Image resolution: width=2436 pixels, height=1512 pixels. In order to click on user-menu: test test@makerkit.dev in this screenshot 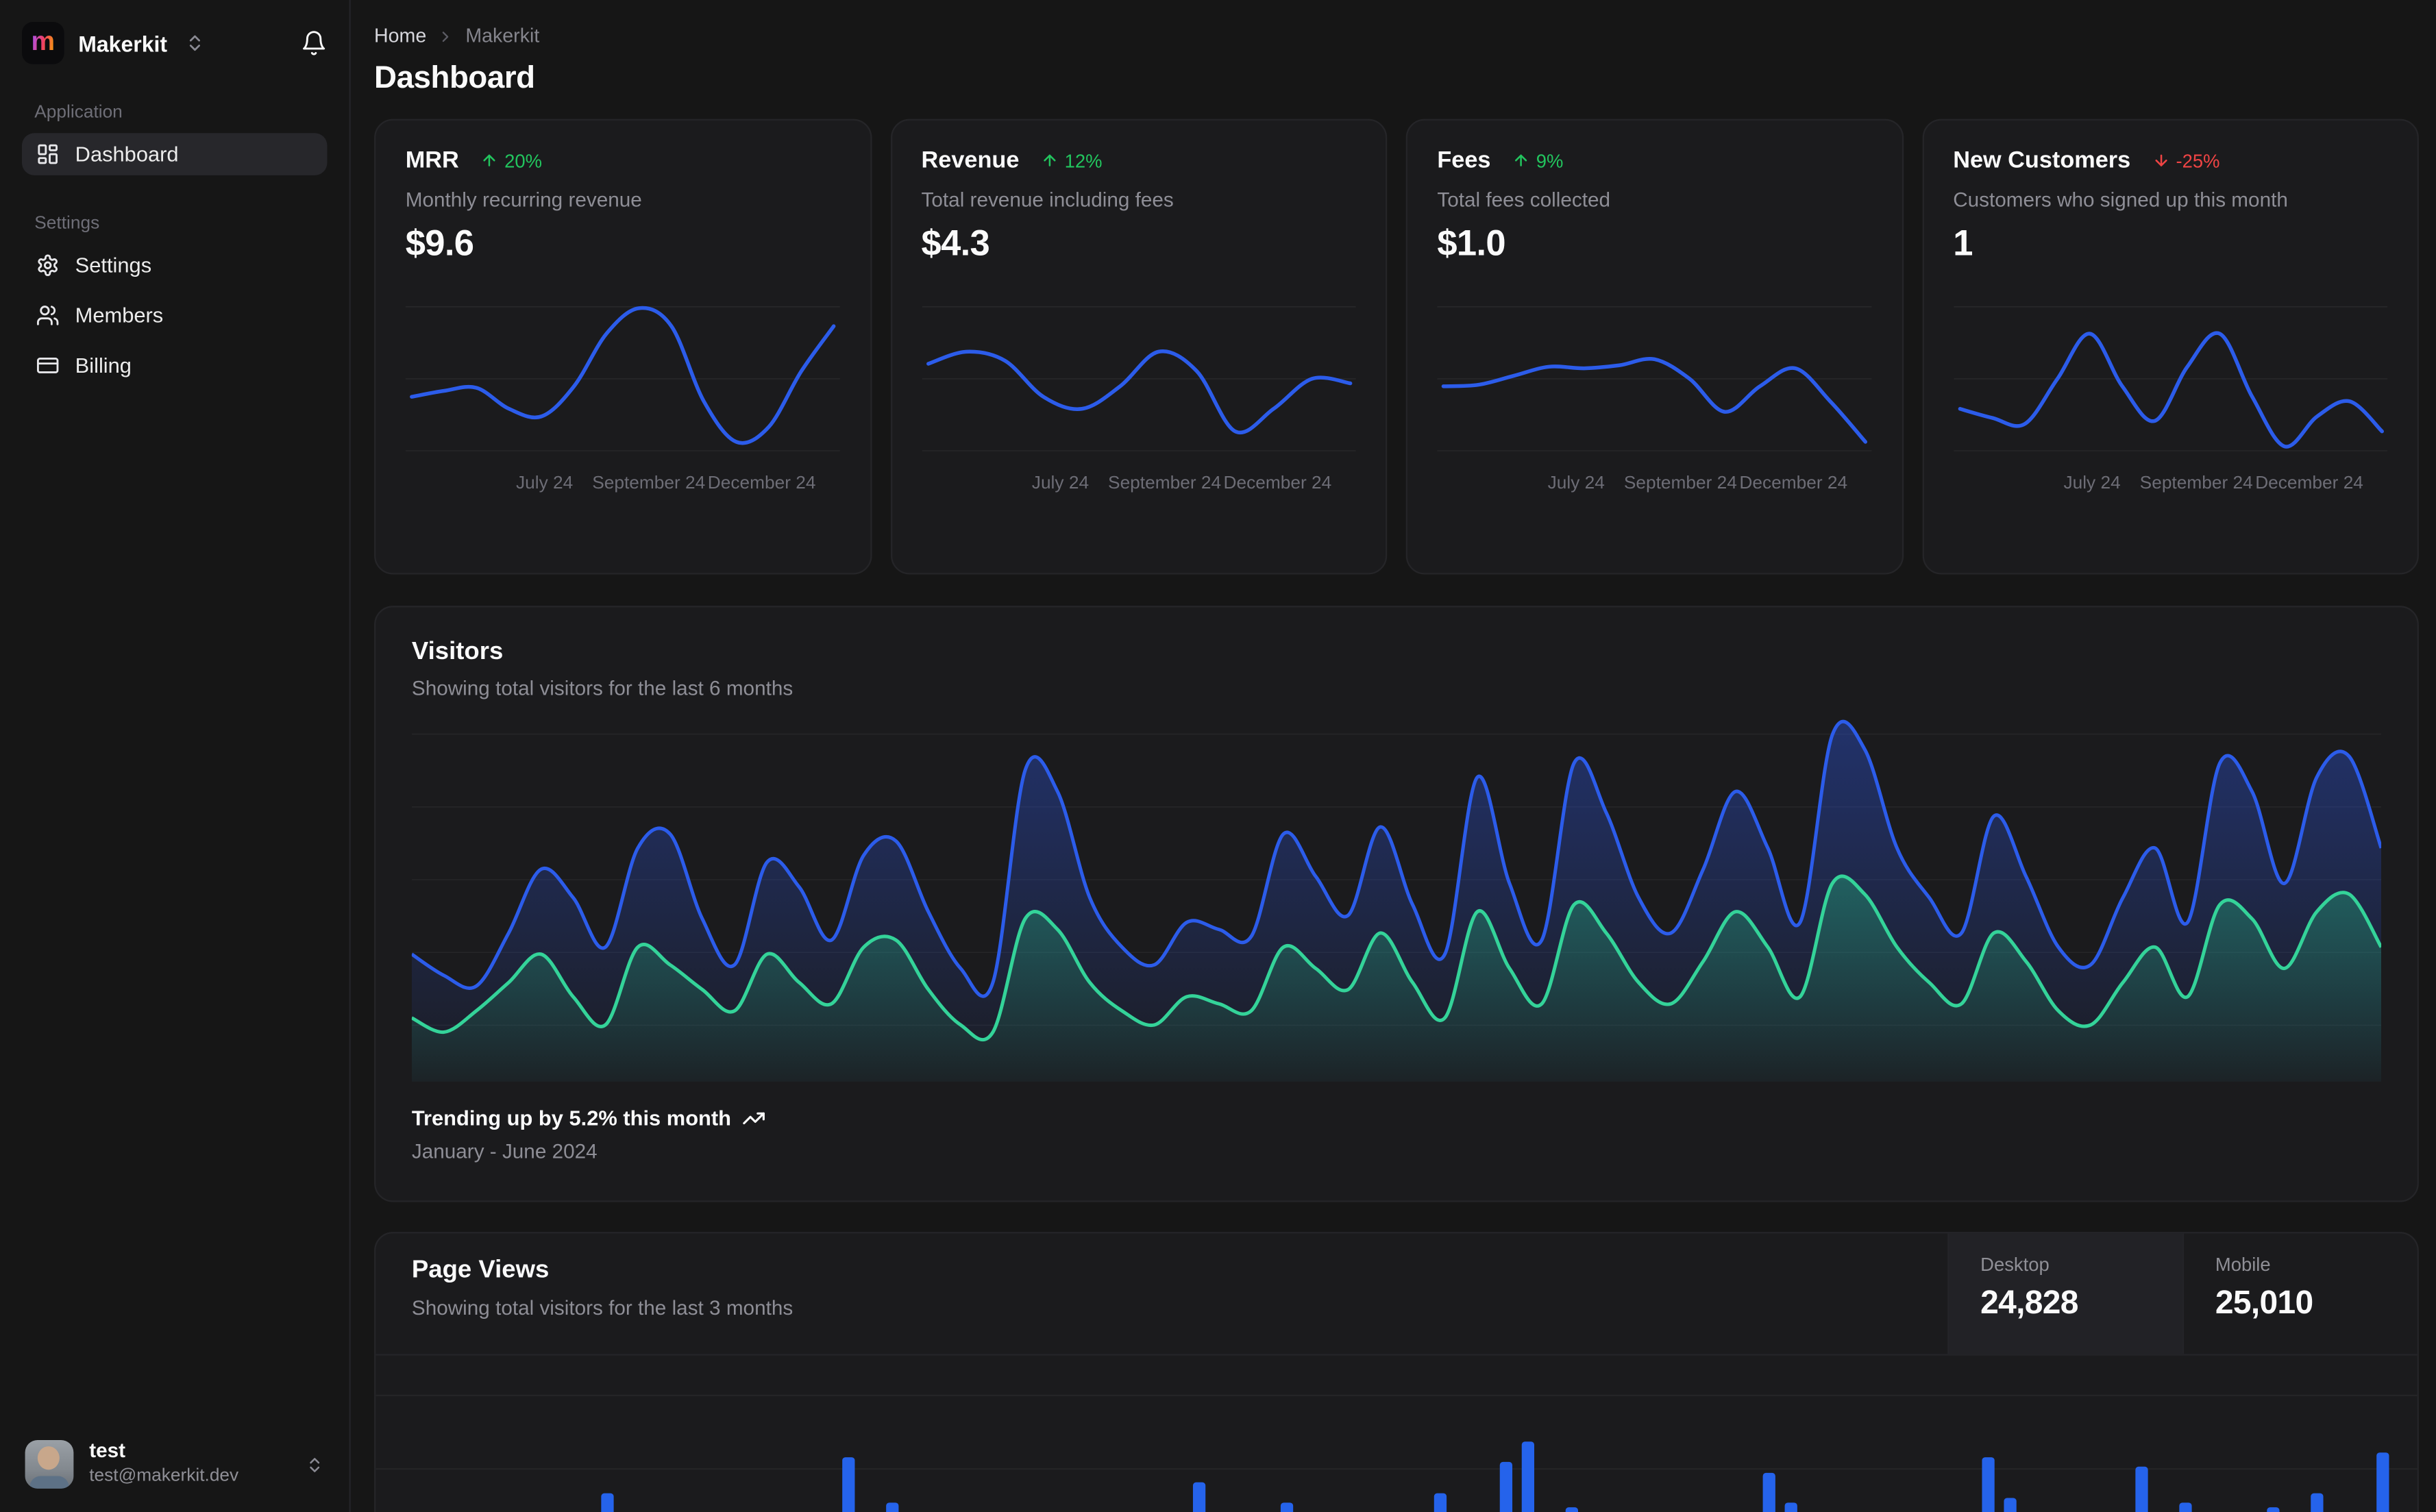, I will do `click(175, 1465)`.